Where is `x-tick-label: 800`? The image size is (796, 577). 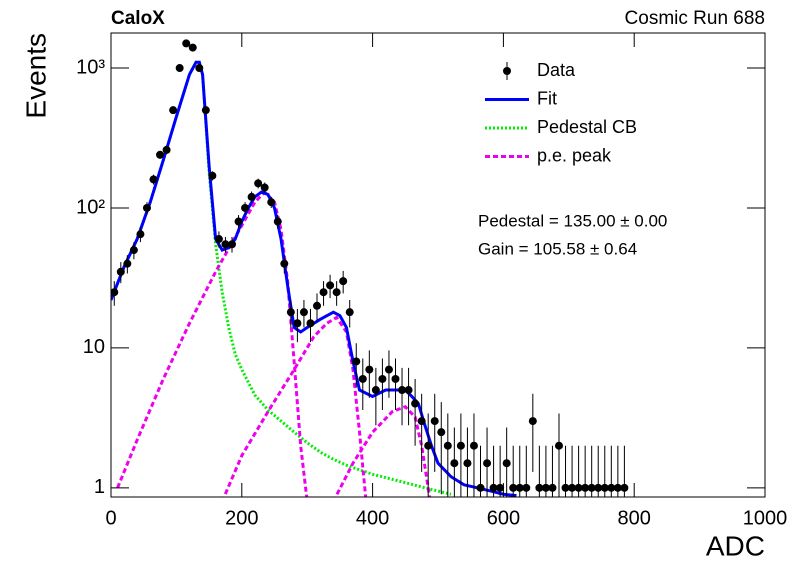
x-tick-label: 800 is located at coordinates (634, 518).